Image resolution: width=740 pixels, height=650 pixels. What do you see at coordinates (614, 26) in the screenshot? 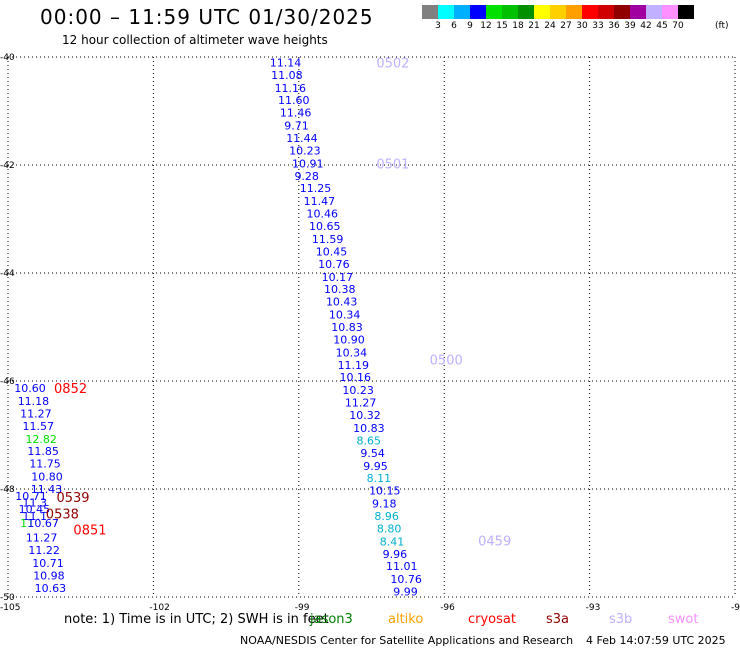
I see `scale-label: 36` at bounding box center [614, 26].